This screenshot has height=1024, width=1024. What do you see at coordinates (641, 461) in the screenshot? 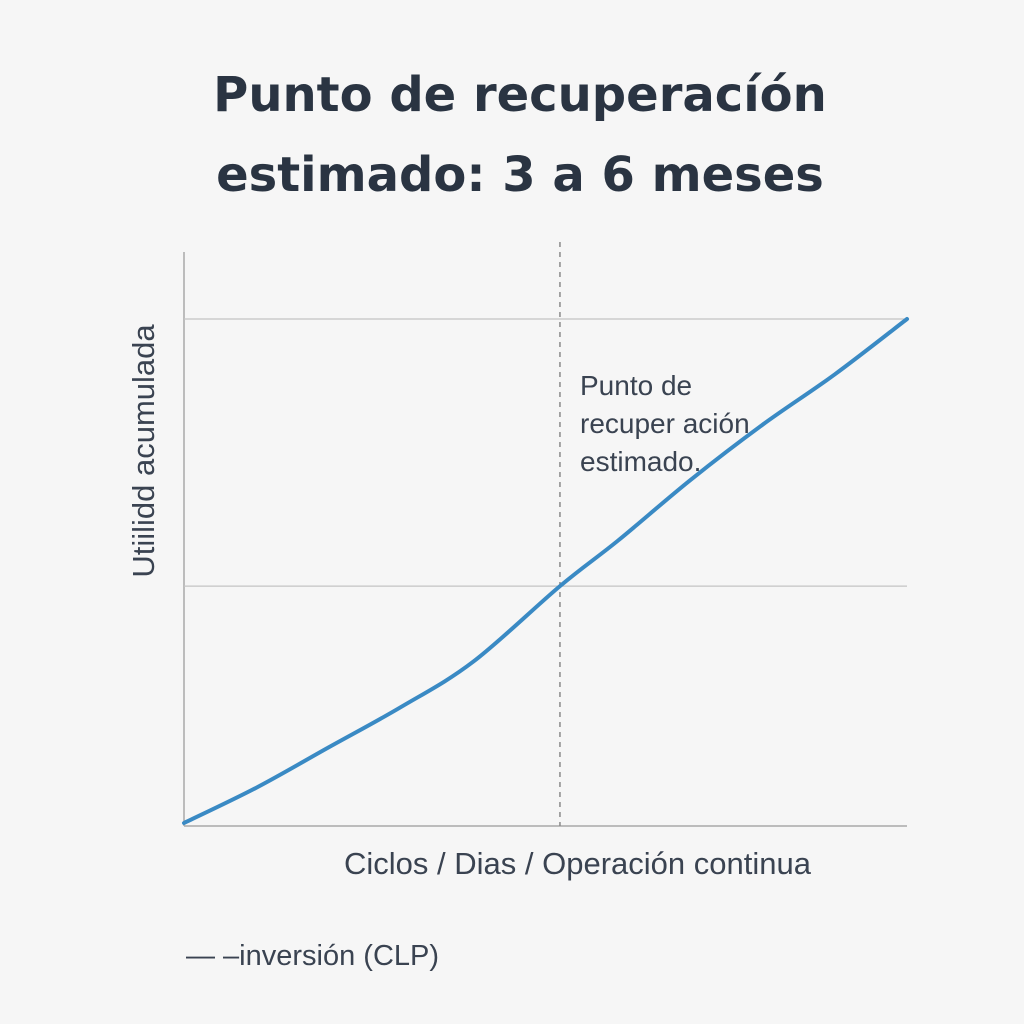
I see `annotation-line: estimado.` at bounding box center [641, 461].